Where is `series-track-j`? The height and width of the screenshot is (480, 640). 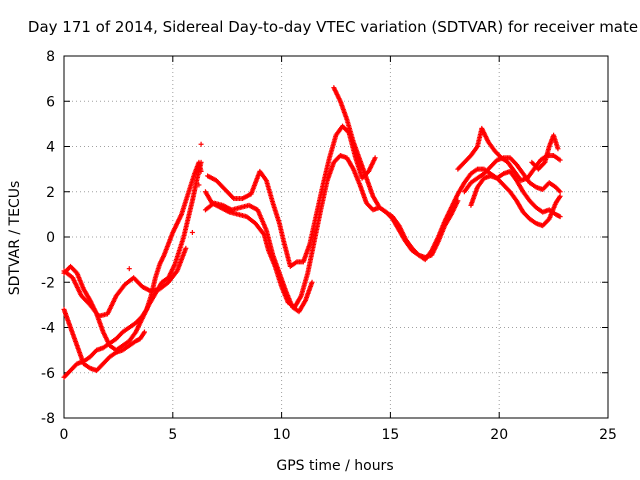
series-track-j is located at coordinates (512, 175).